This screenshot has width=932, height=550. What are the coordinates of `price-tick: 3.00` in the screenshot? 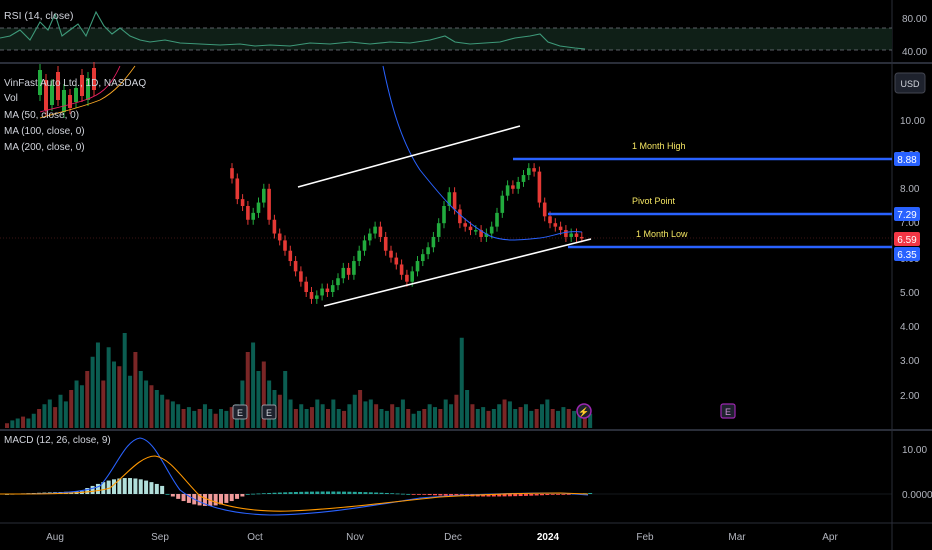 It's located at (910, 361).